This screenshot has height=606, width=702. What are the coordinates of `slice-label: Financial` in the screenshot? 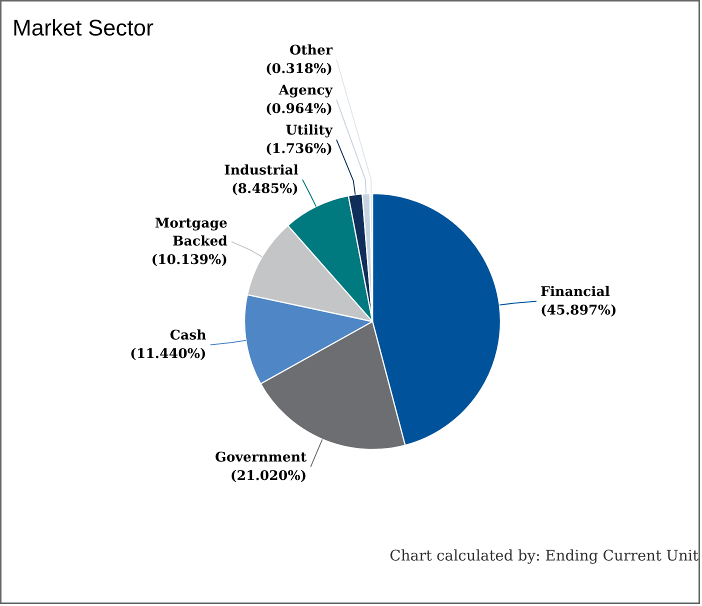 It's located at (575, 292).